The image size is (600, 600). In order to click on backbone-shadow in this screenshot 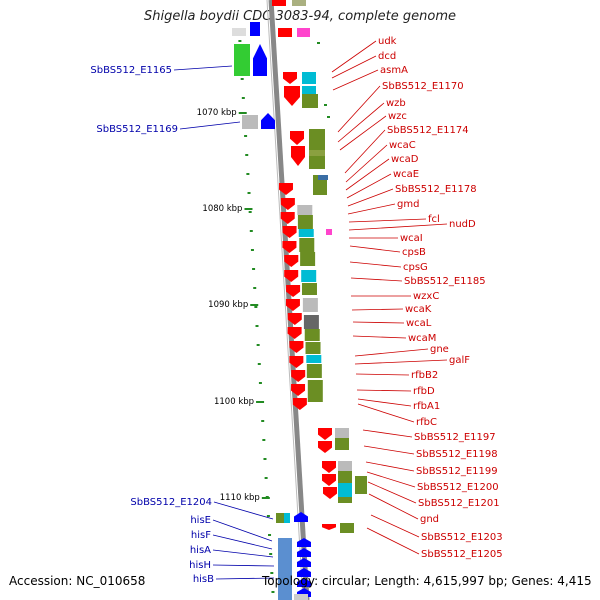, I will do `click(285, 300)`.